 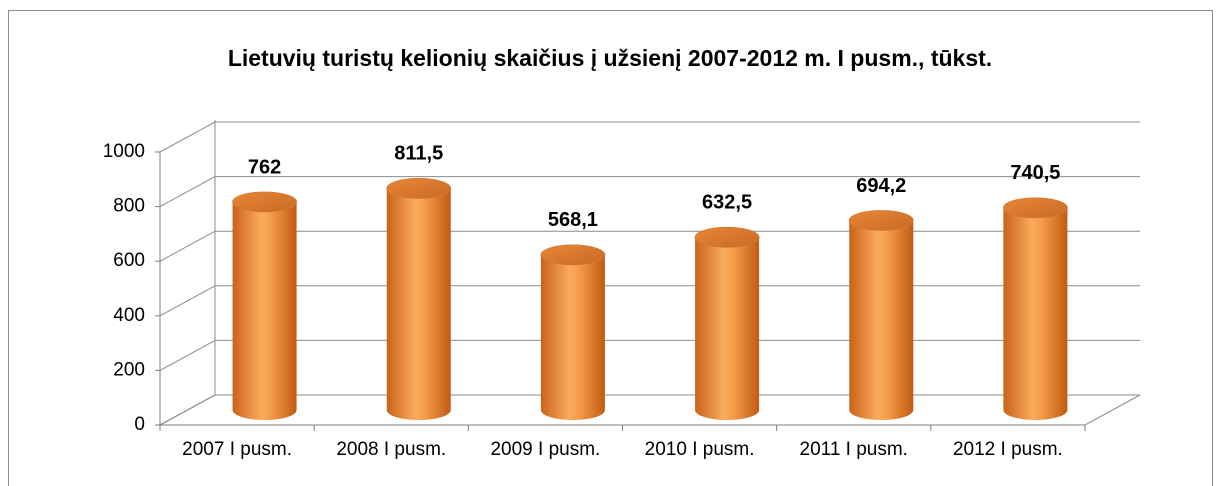 What do you see at coordinates (727, 203) in the screenshot?
I see `data-label: 632,5` at bounding box center [727, 203].